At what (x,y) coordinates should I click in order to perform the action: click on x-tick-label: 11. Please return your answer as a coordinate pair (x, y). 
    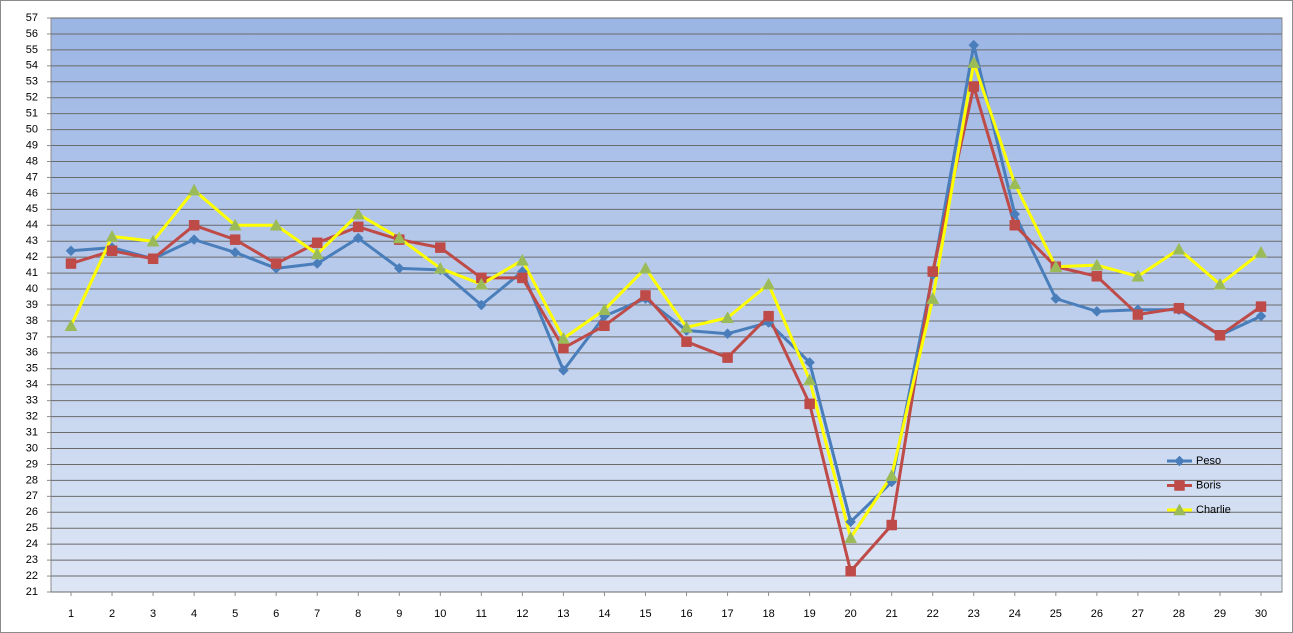
    Looking at the image, I should click on (481, 614).